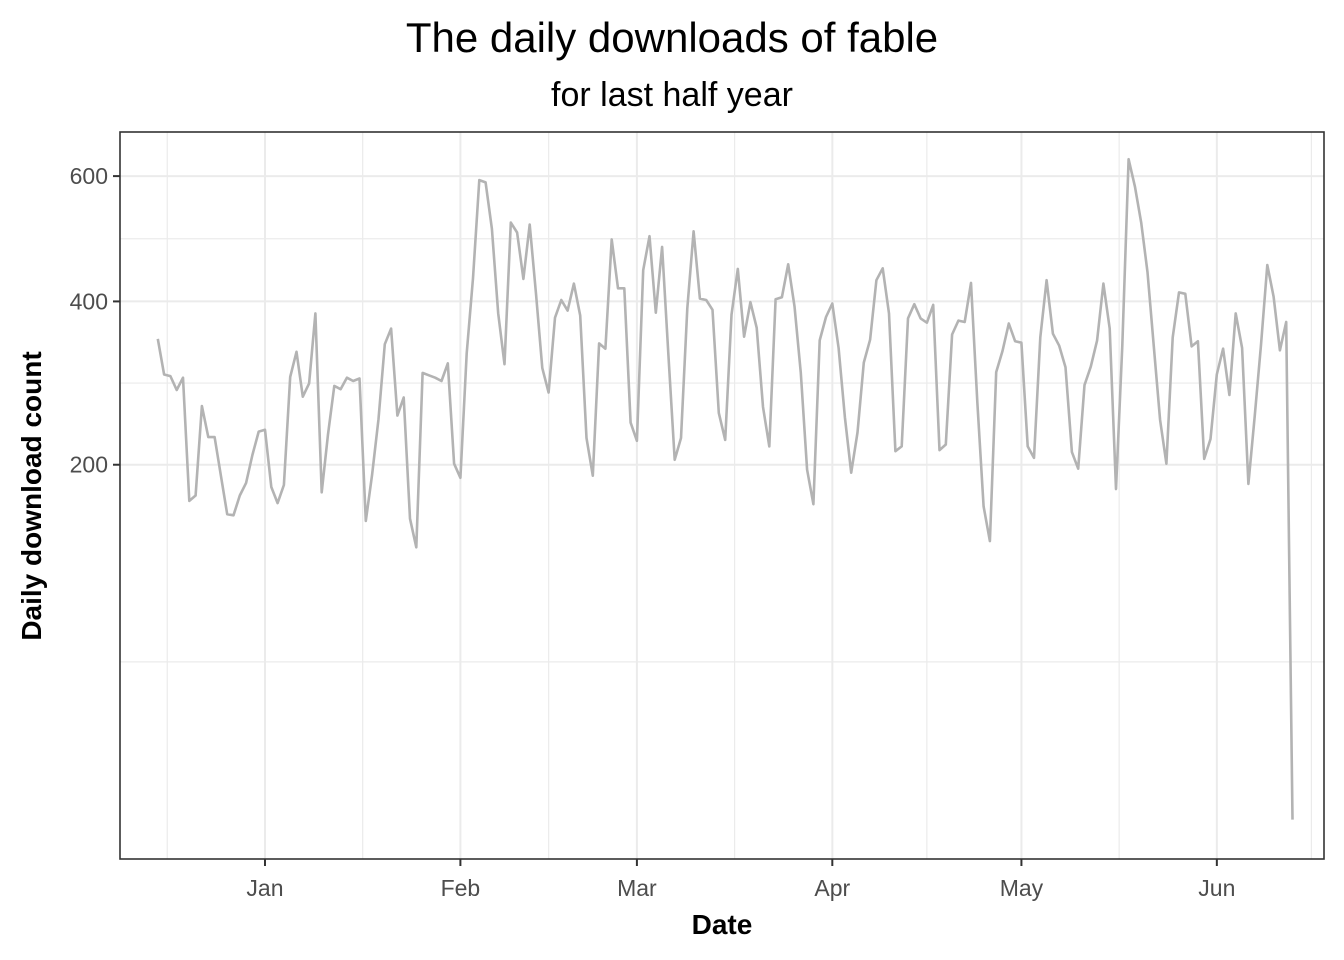  What do you see at coordinates (89, 465) in the screenshot?
I see `y-tick-label: 200` at bounding box center [89, 465].